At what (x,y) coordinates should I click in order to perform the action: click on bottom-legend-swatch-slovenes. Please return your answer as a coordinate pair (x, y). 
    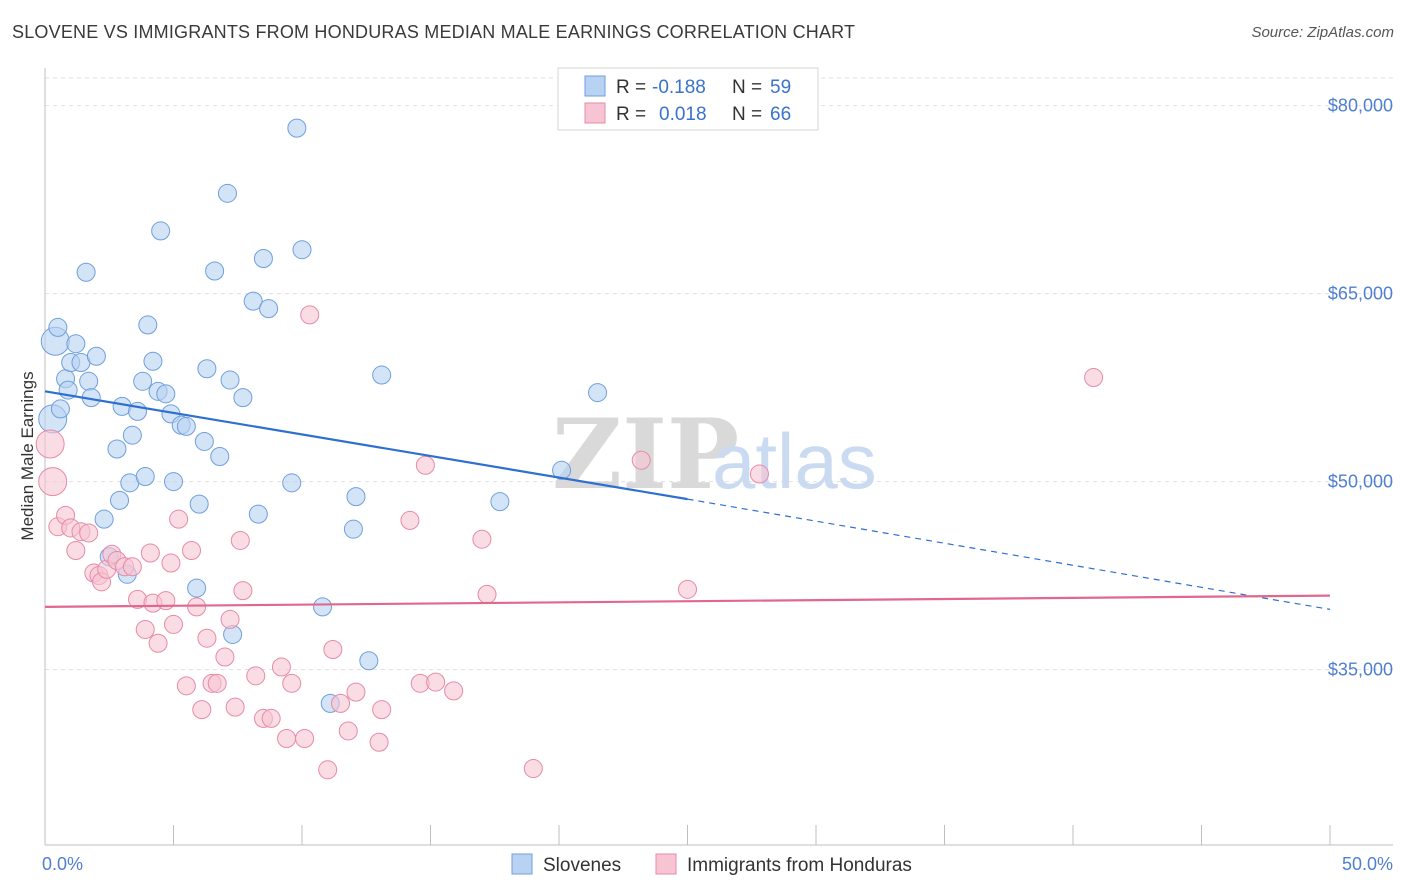
    Looking at the image, I should click on (522, 864).